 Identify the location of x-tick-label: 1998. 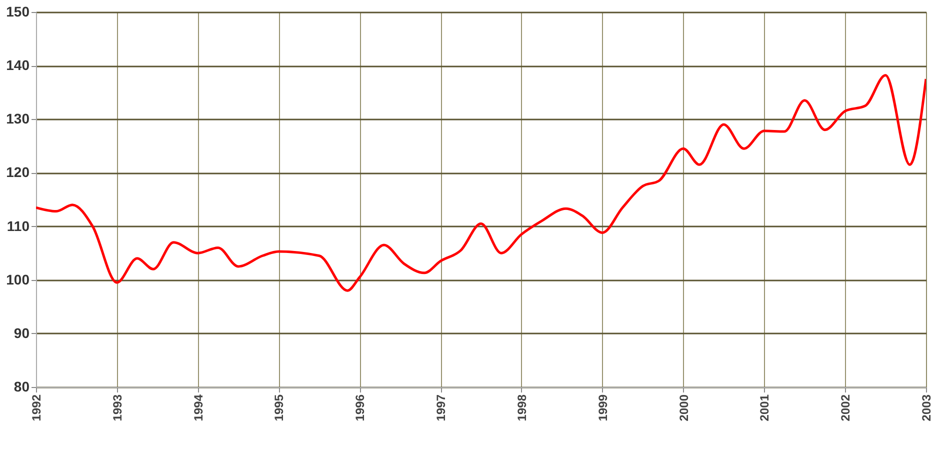
(521, 408).